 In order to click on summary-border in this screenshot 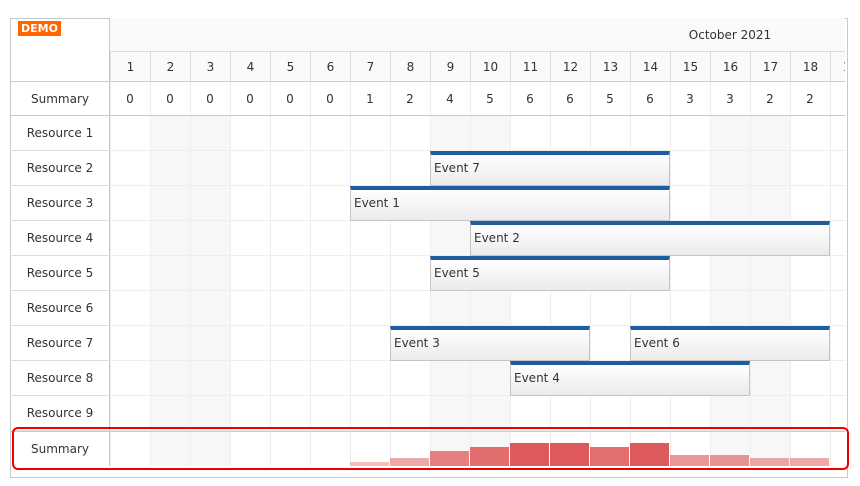, I will do `click(477, 115)`.